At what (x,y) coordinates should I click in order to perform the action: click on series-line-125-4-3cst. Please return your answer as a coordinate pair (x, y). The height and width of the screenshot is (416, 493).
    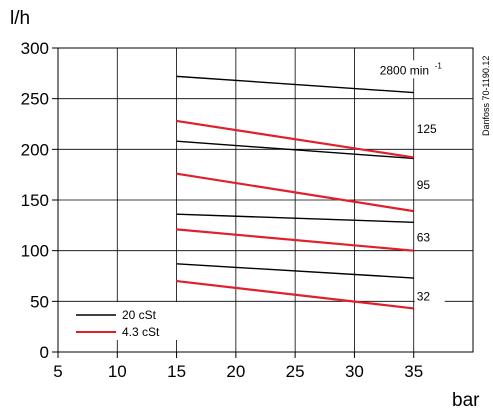
    Looking at the image, I should click on (295, 139).